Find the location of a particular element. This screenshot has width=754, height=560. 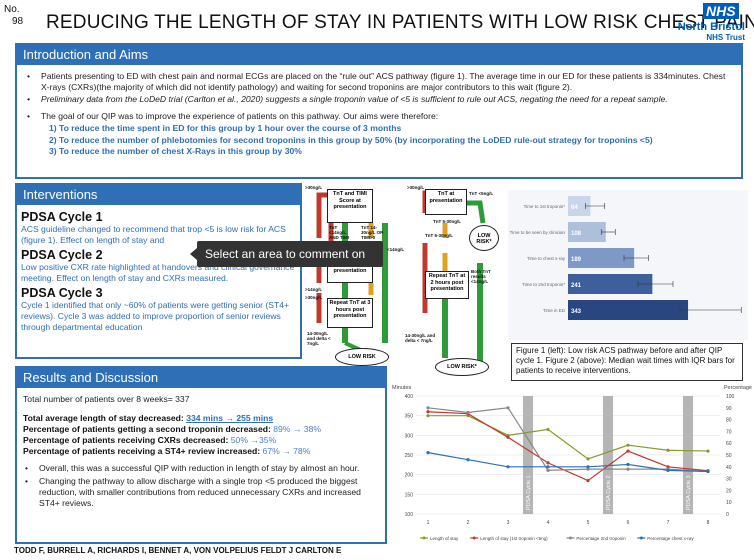

legend-label: Length of stay (1st troponin <5ng) is located at coordinates (514, 538).